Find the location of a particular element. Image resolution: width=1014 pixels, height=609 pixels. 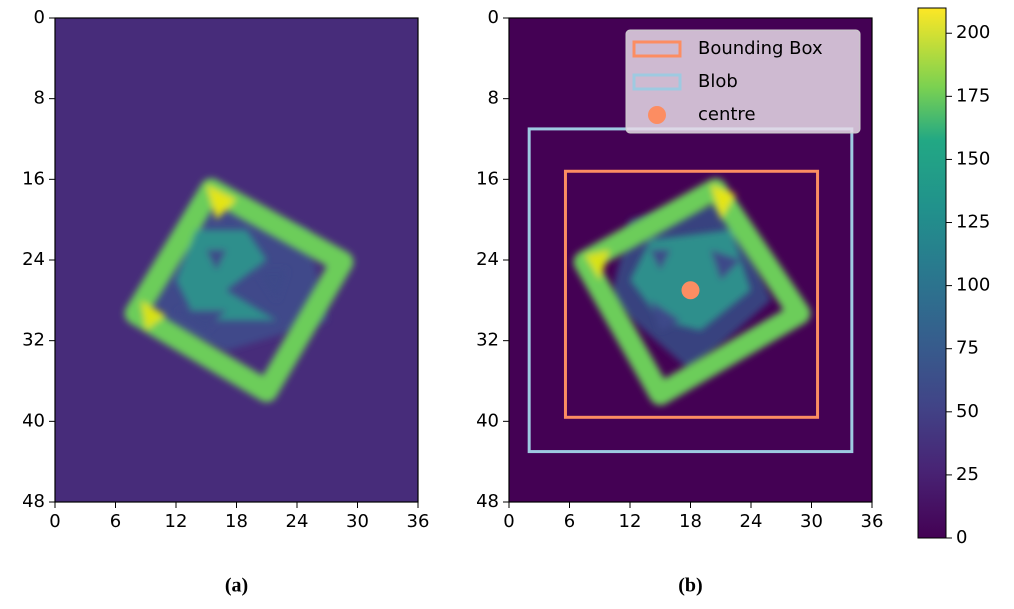

colorbar-tick-label: 100 is located at coordinates (973, 285).